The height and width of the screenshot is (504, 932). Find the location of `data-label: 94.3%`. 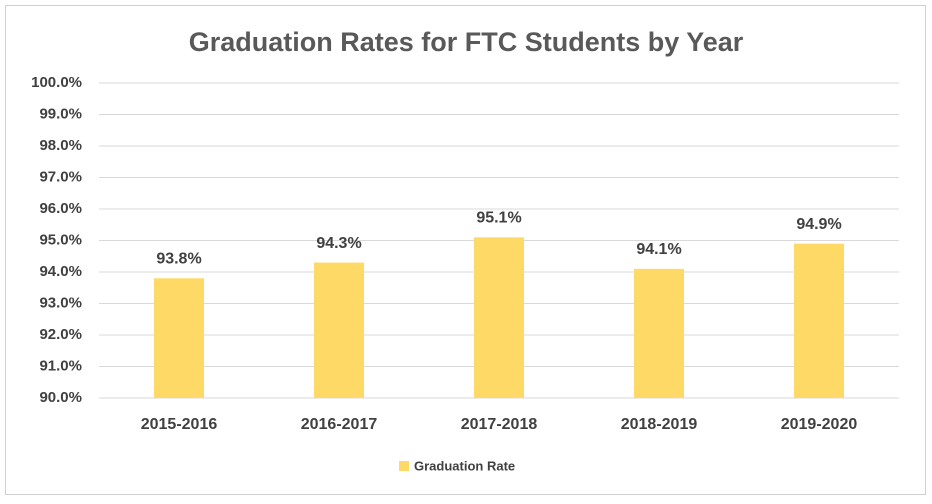

data-label: 94.3% is located at coordinates (338, 243).